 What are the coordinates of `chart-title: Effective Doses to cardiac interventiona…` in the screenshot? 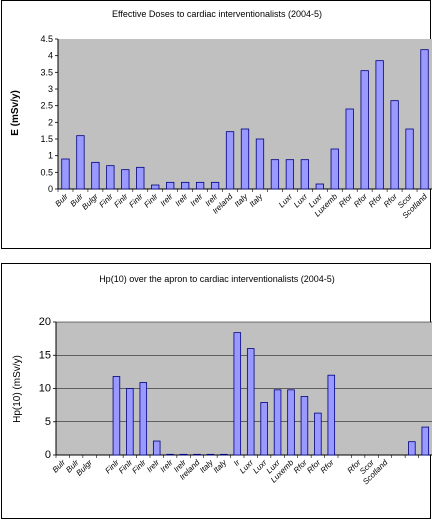 It's located at (217, 14).